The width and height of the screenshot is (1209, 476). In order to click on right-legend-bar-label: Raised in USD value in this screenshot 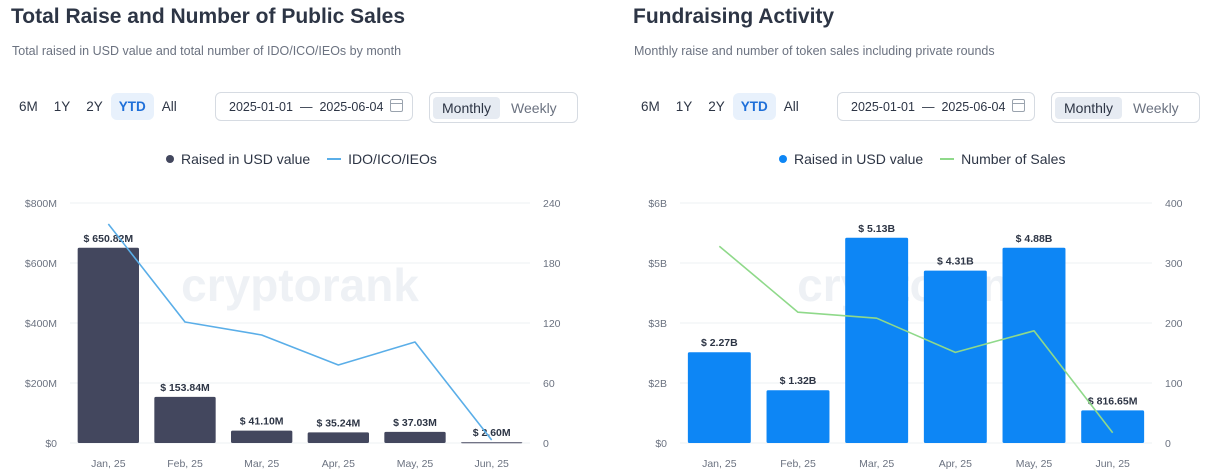, I will do `click(859, 159)`.